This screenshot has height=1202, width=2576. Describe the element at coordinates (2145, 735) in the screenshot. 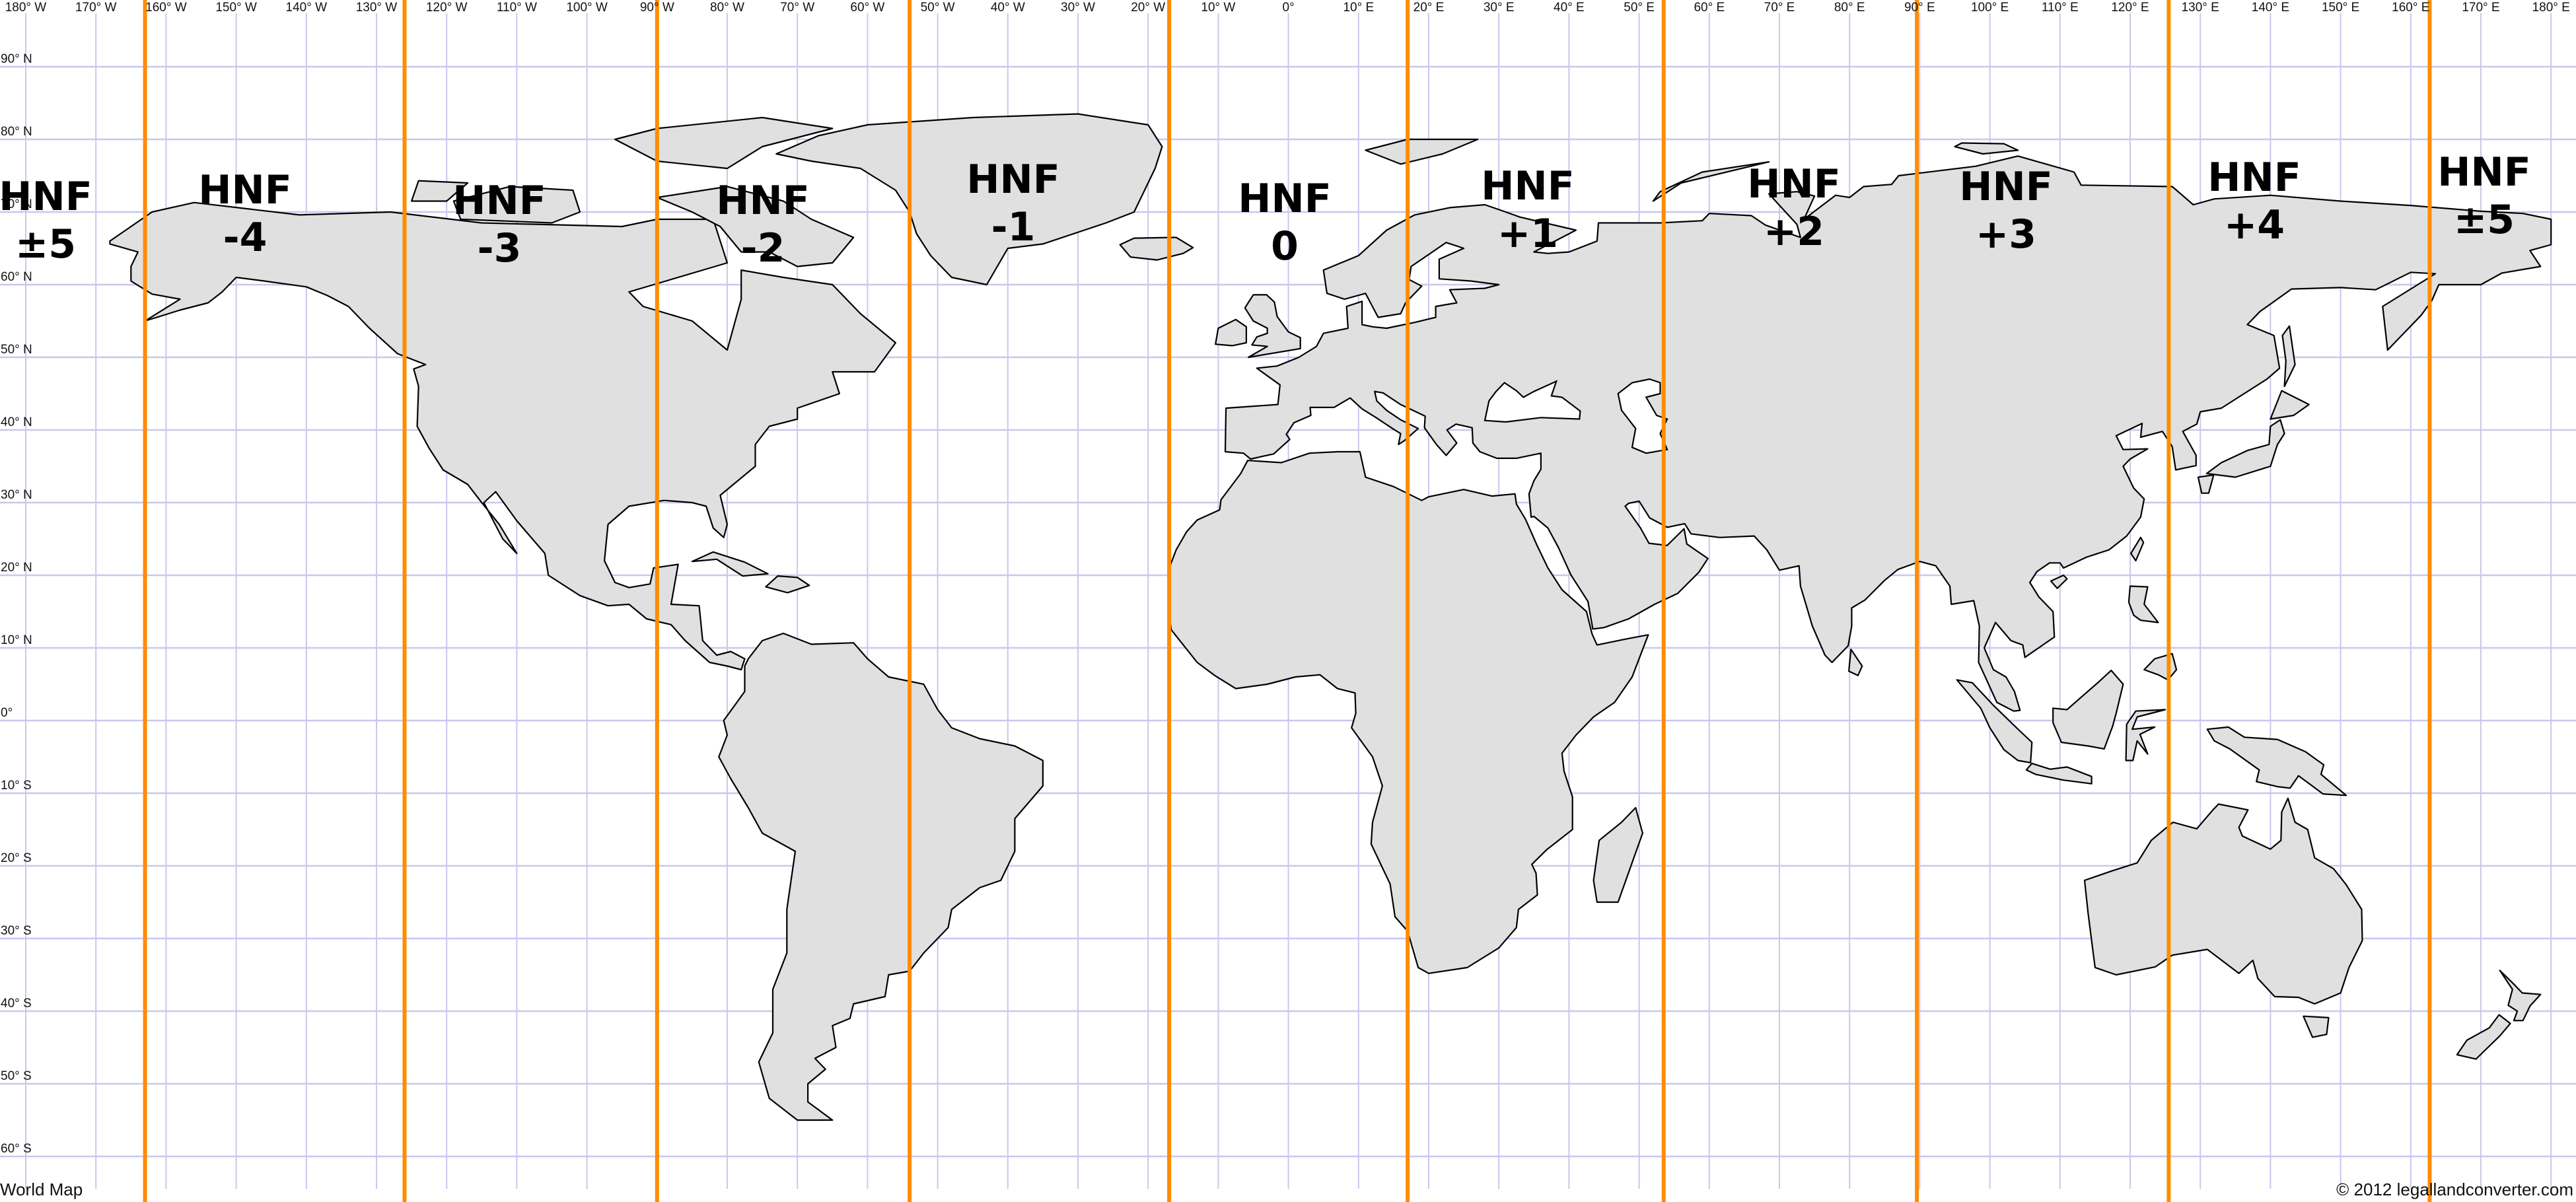

I see `sulawesi` at that location.